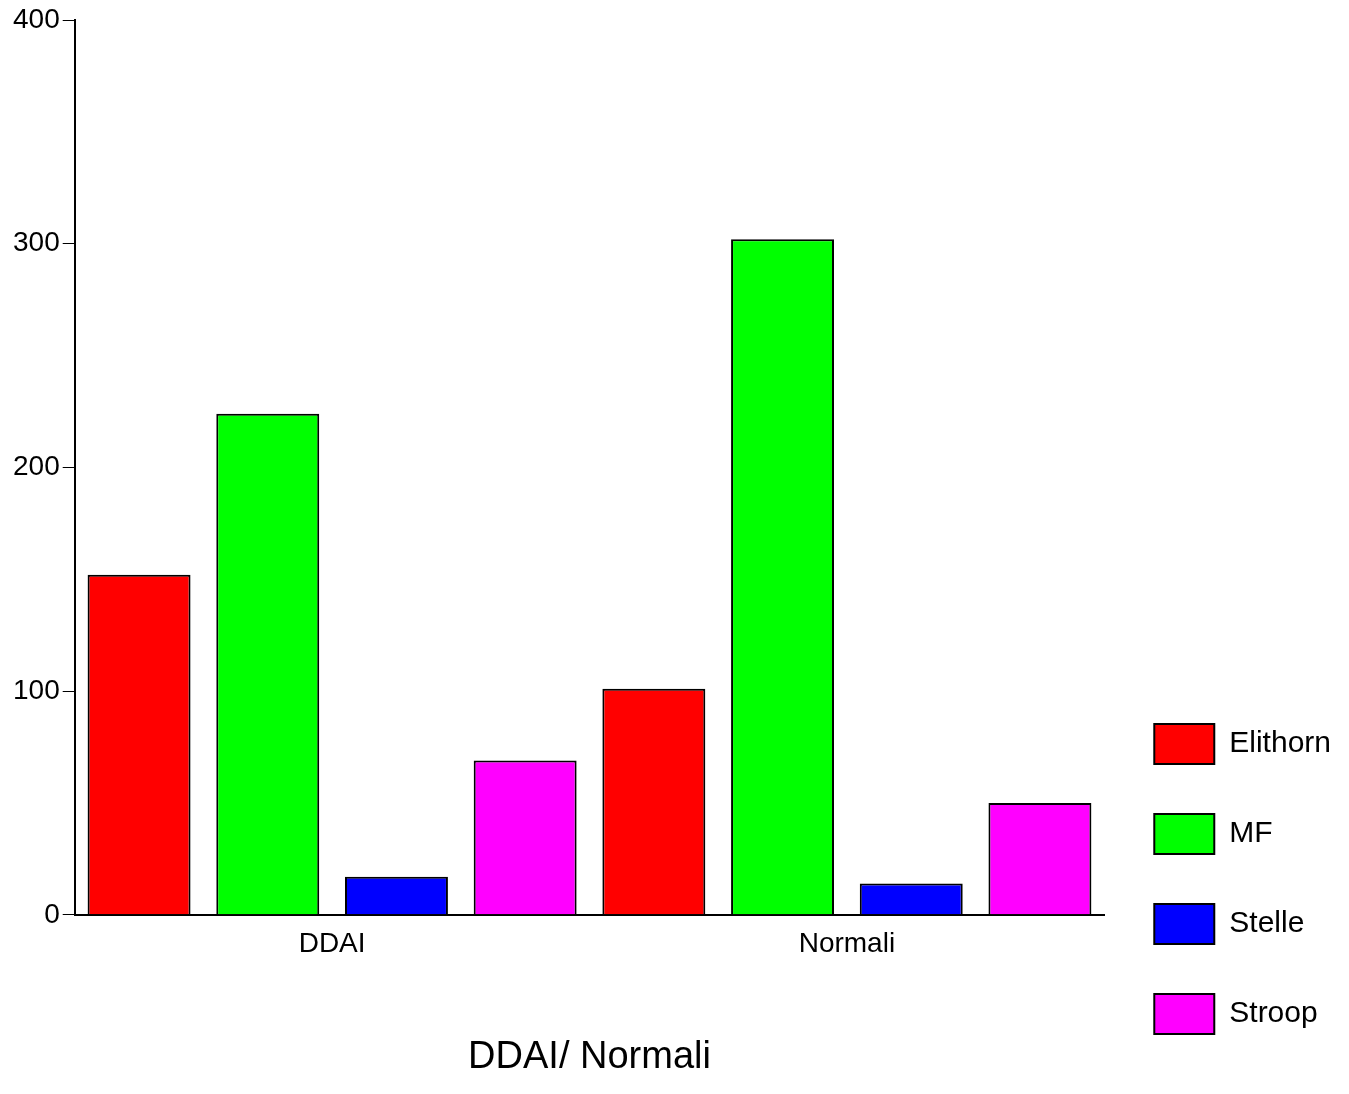 The height and width of the screenshot is (1094, 1349). I want to click on y-tick-label: 100, so click(36, 689).